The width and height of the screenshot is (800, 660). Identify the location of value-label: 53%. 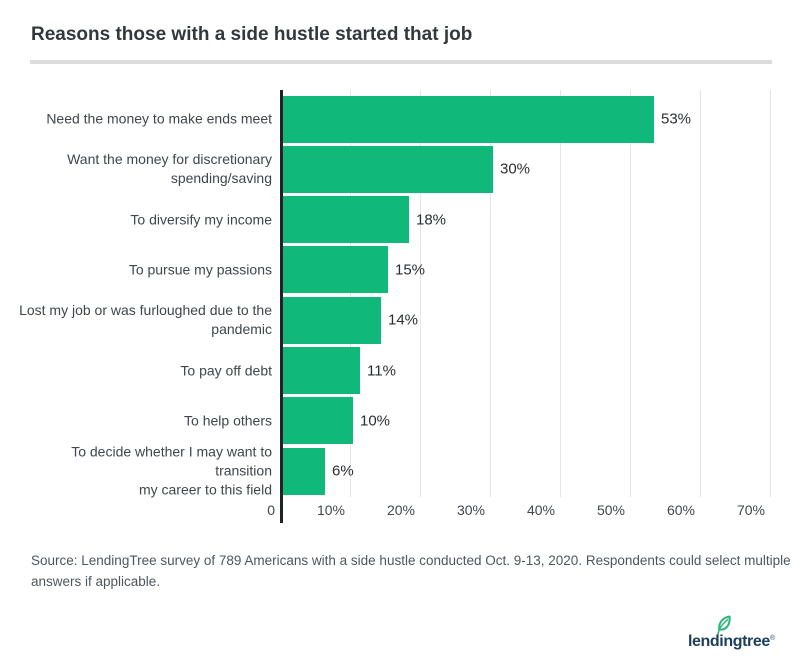
(676, 119).